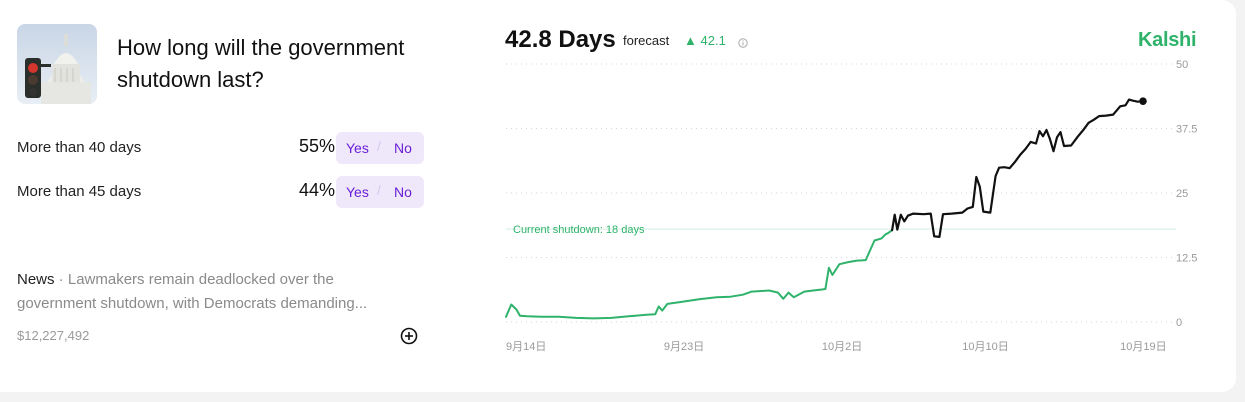  Describe the element at coordinates (684, 347) in the screenshot. I see `x-tick-label: 9月23日` at that location.